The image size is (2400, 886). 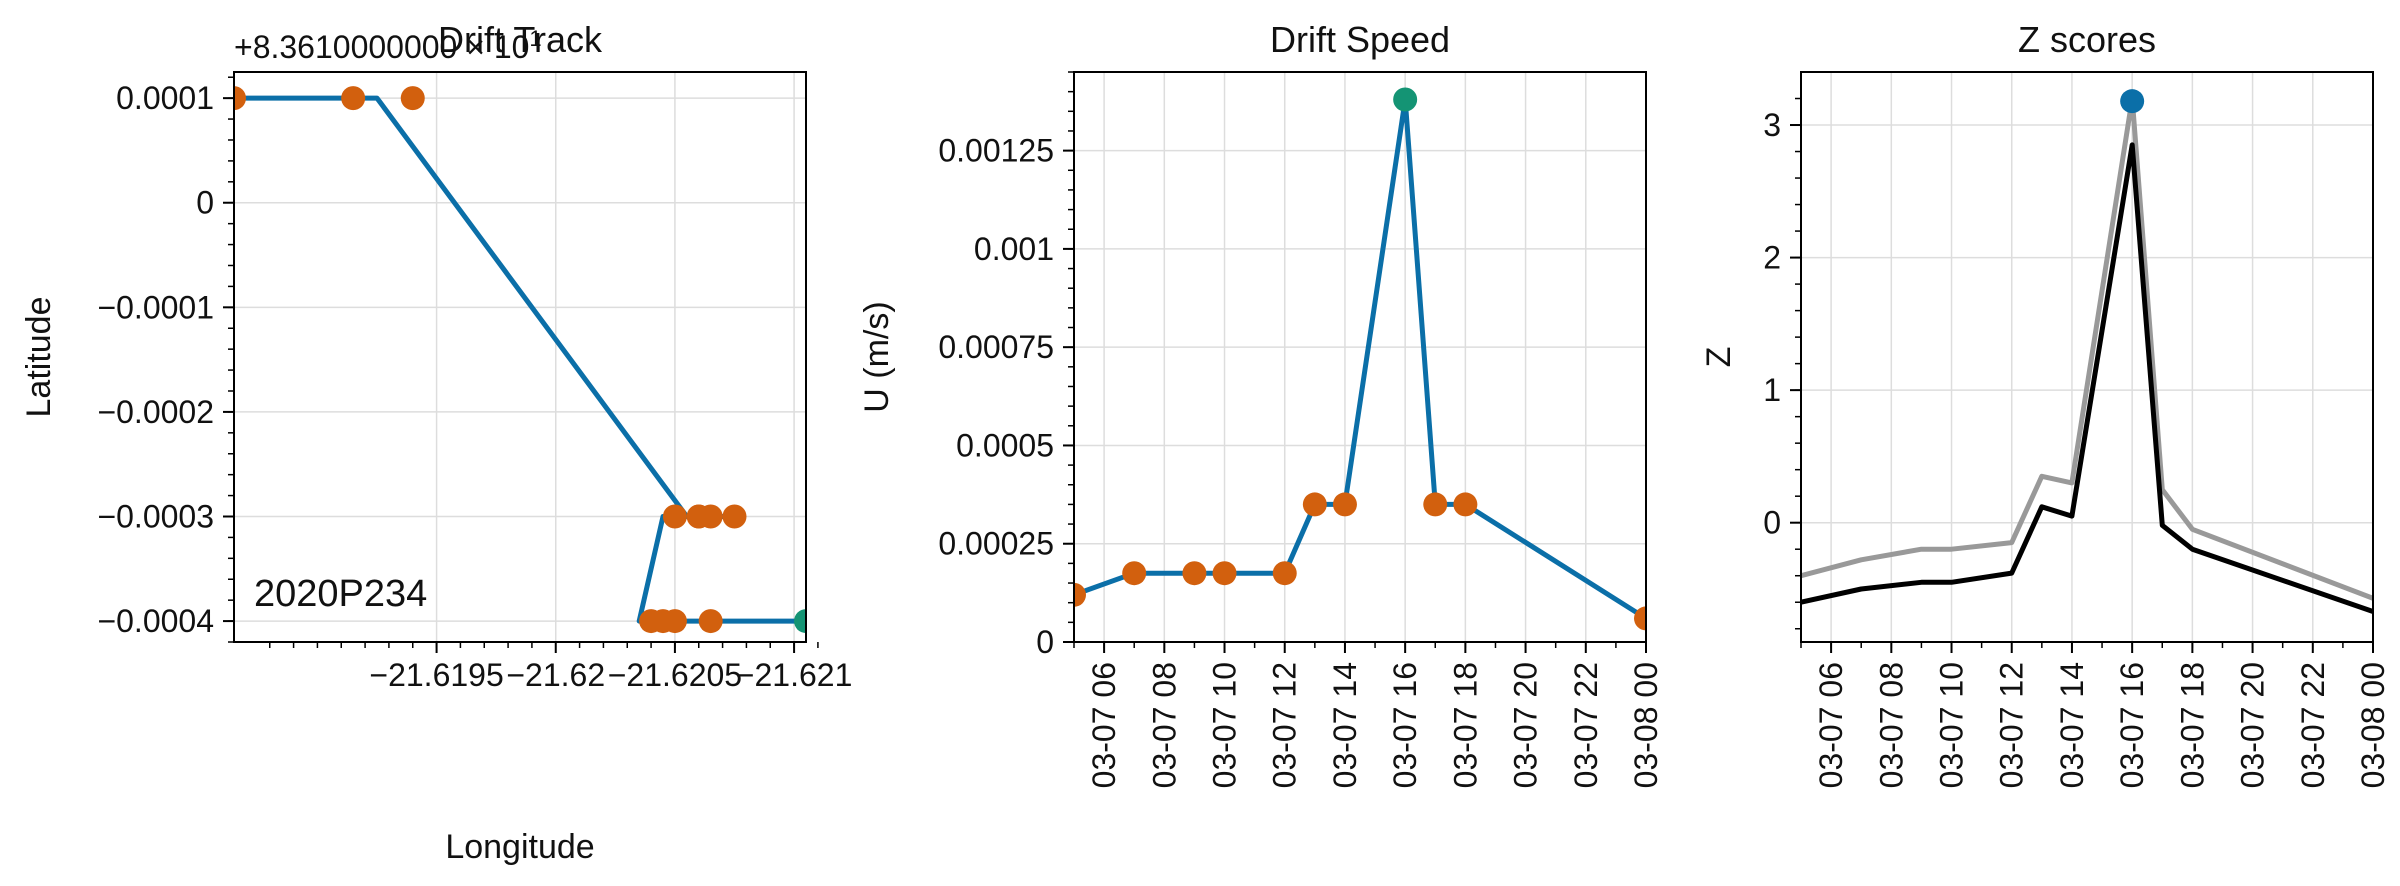 I want to click on buoy-id-annotation: 2020P234, so click(x=340, y=594).